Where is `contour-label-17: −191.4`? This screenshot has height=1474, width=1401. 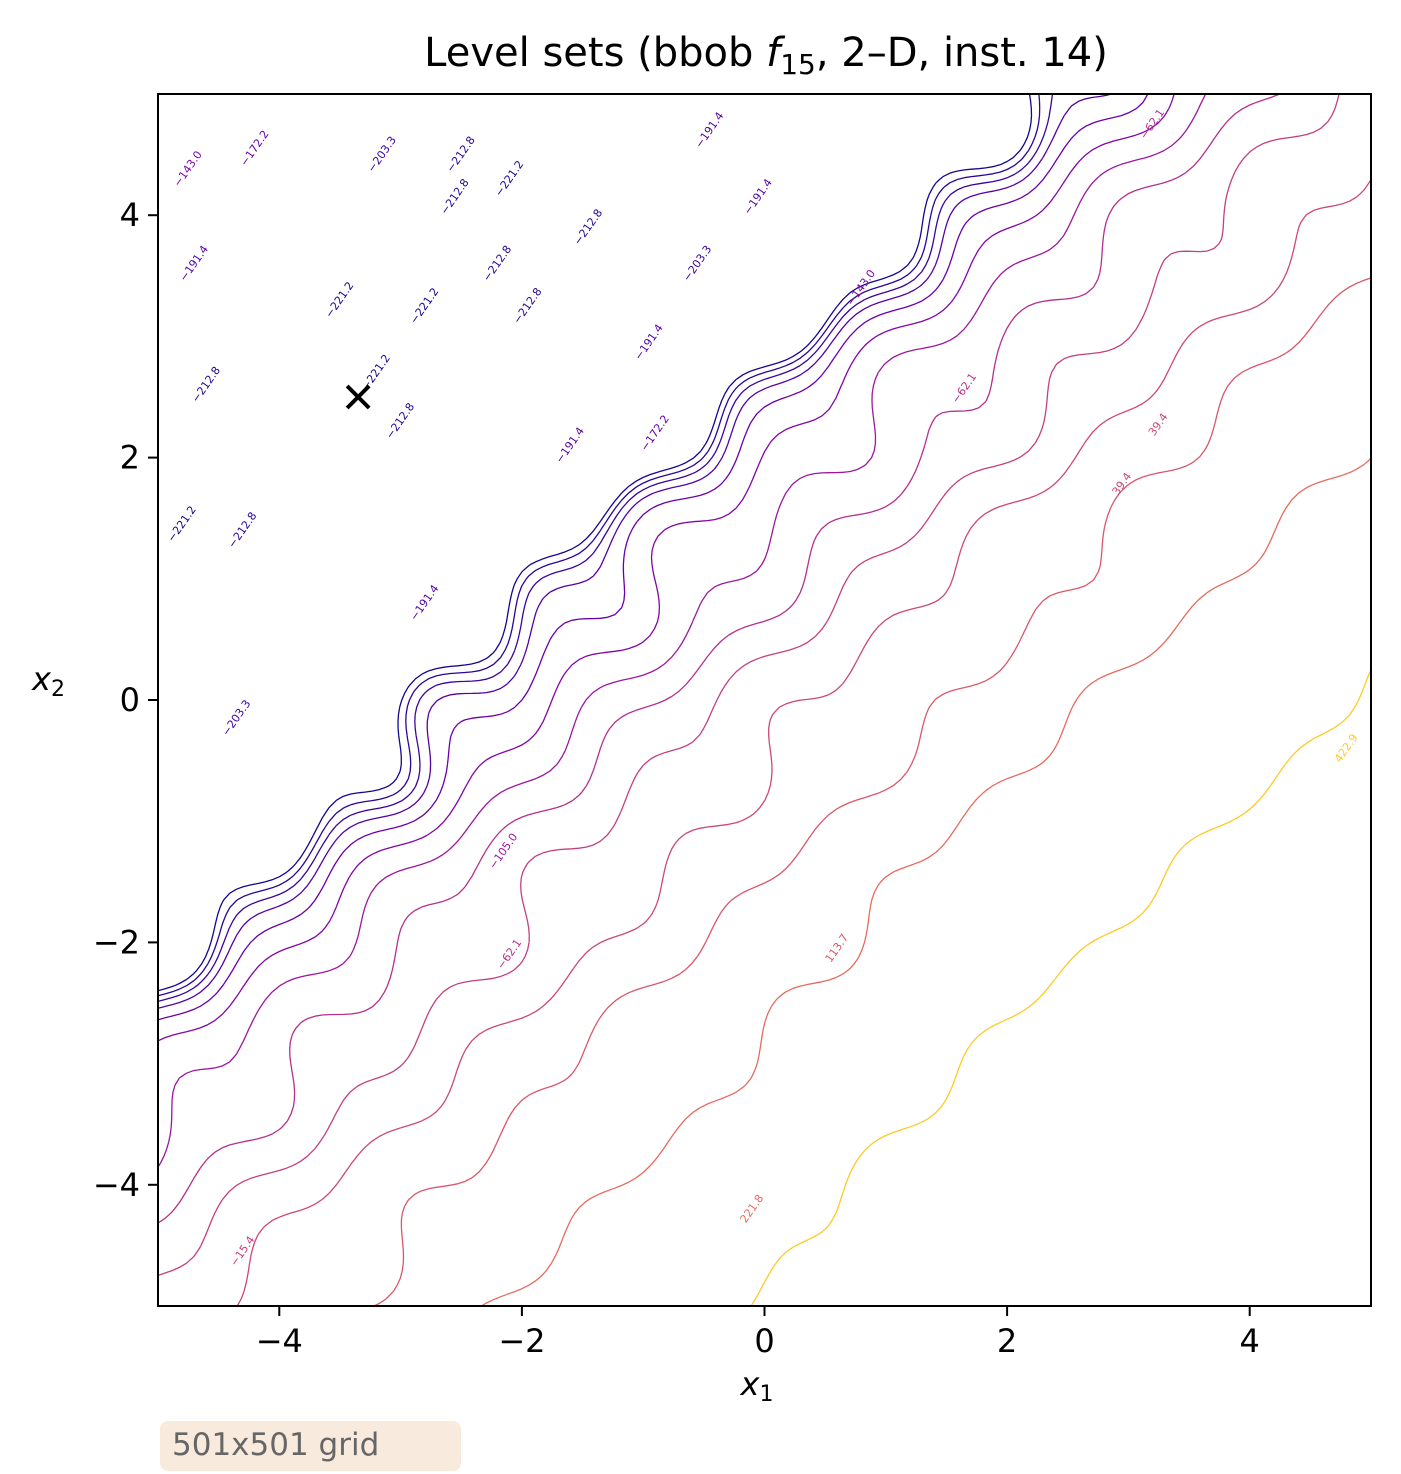 contour-label-17: −191.4 is located at coordinates (649, 342).